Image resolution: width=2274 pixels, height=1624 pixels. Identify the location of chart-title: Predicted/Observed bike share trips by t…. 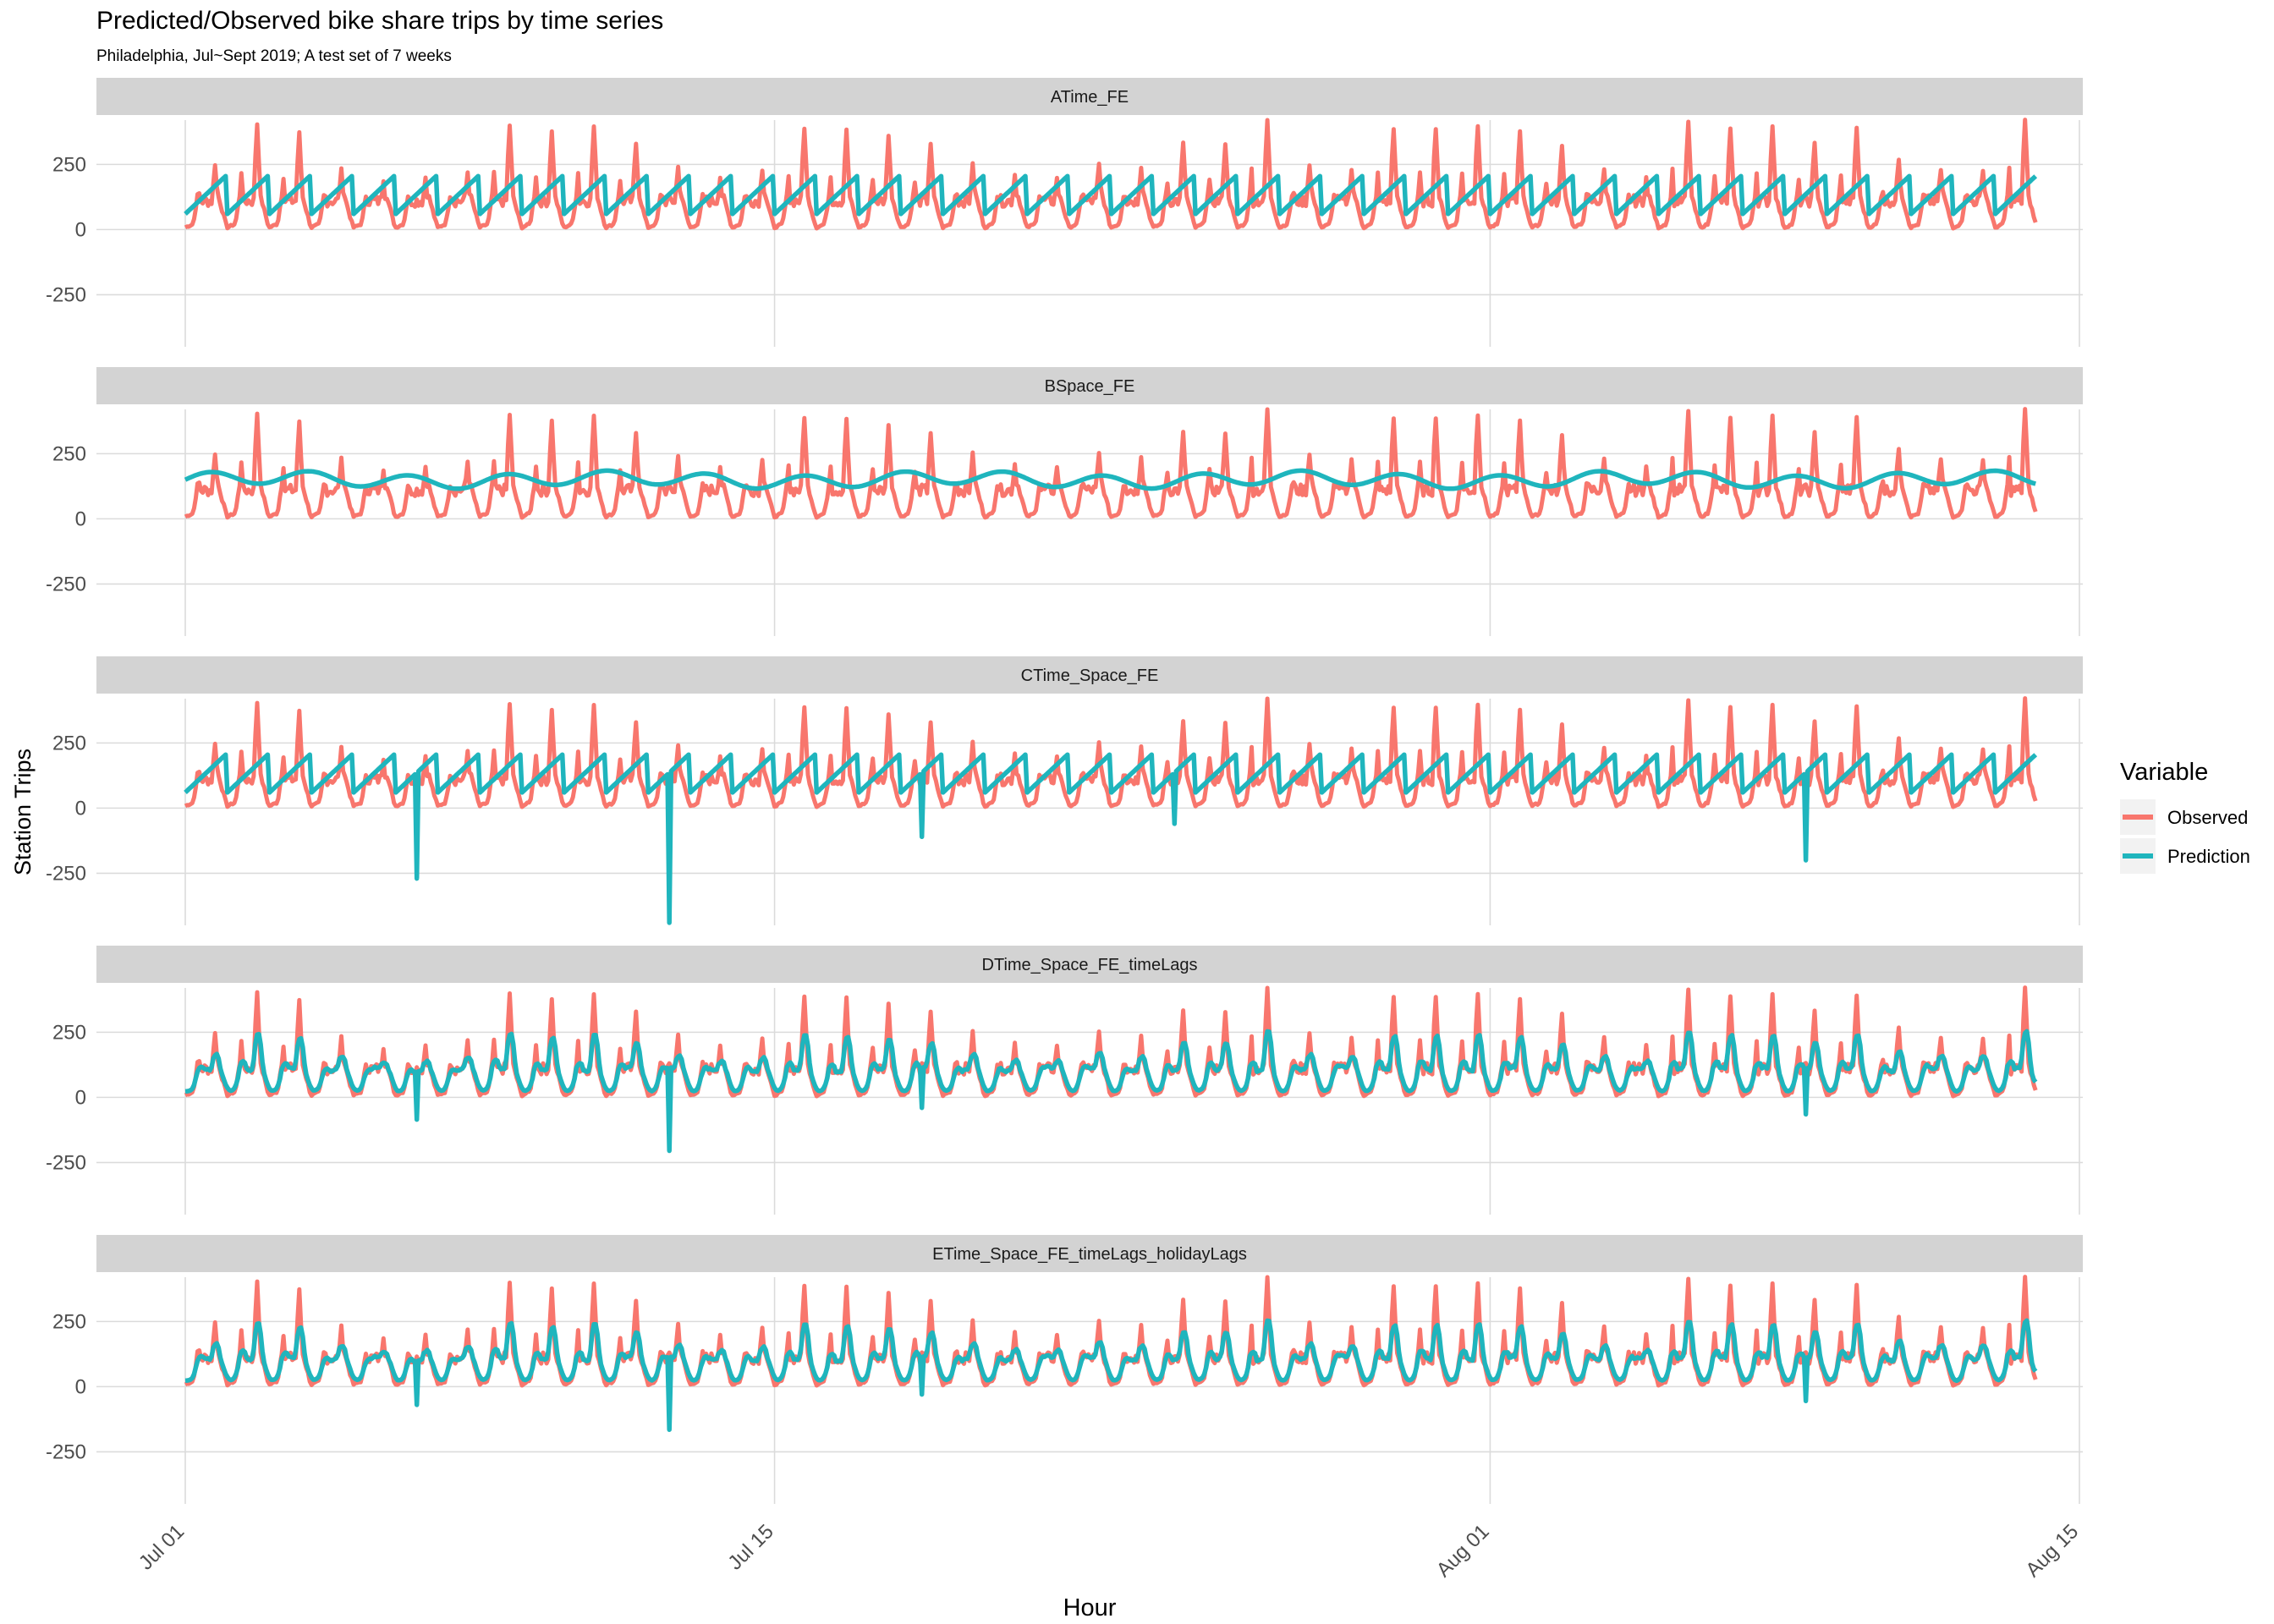
(380, 21).